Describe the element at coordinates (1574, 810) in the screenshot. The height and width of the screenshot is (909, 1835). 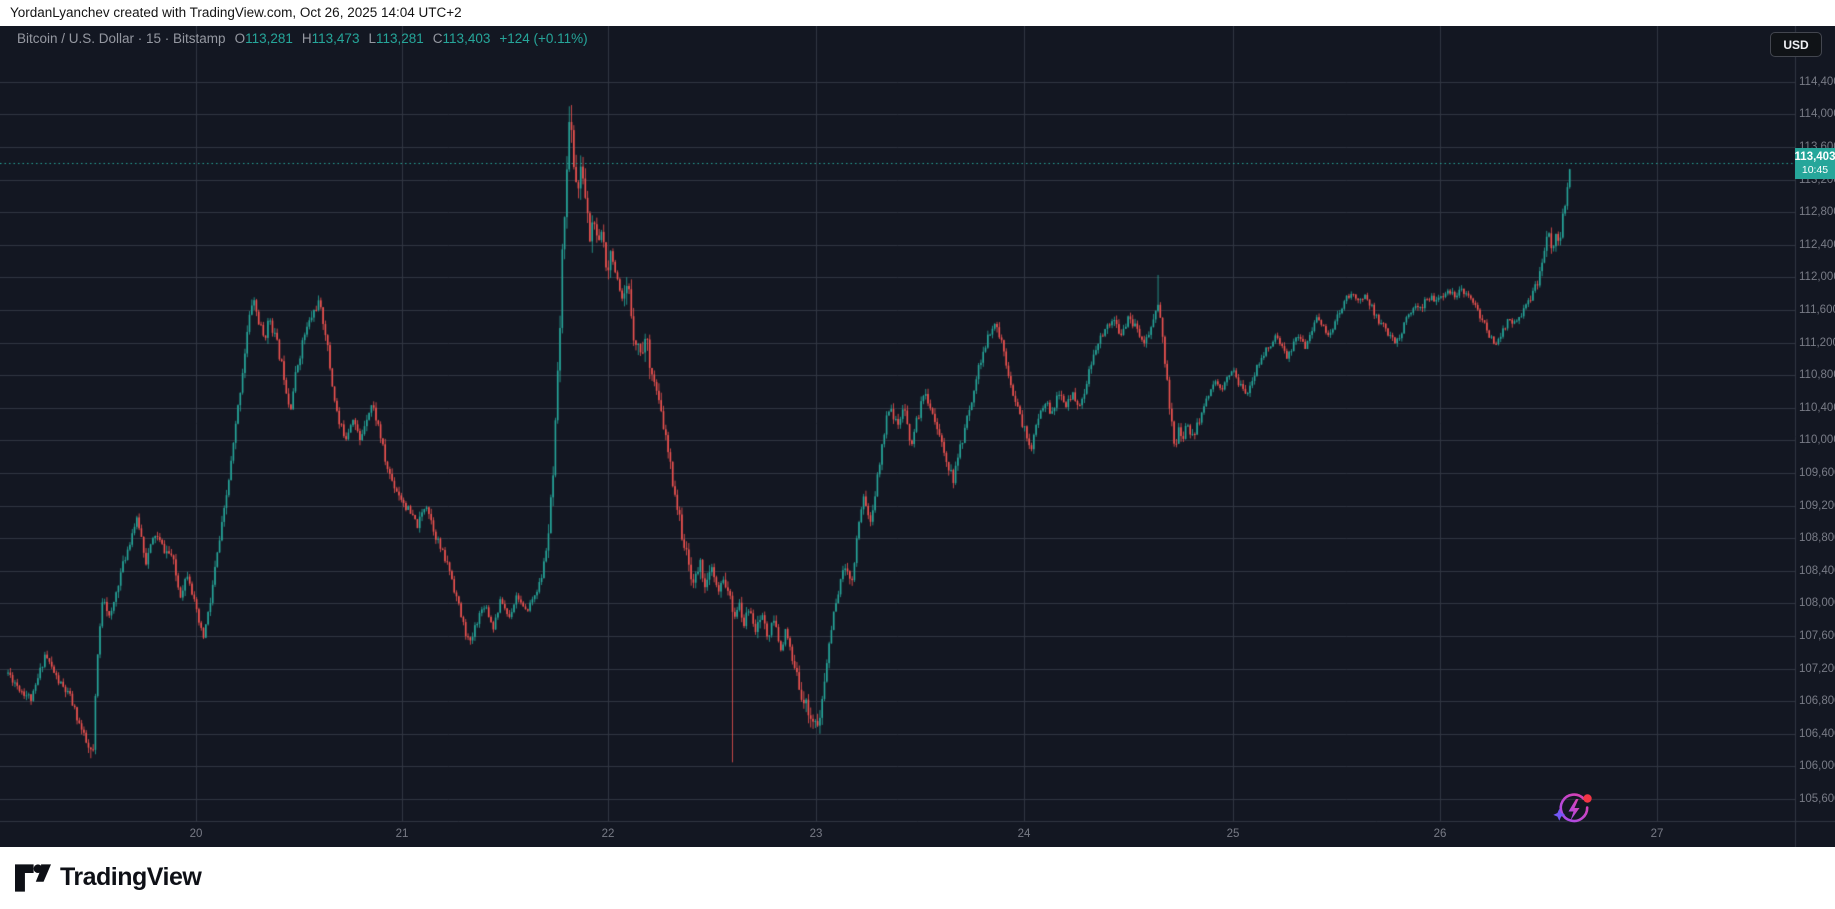
I see `tradingview-watermark-icon` at that location.